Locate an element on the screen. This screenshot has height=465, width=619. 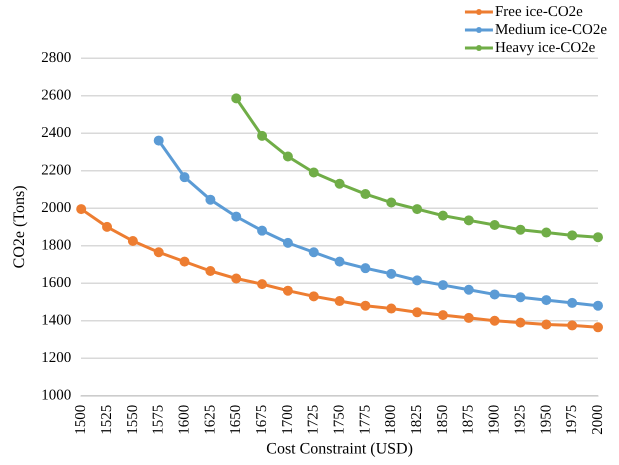
x-tick-label: 1750 is located at coordinates (340, 419).